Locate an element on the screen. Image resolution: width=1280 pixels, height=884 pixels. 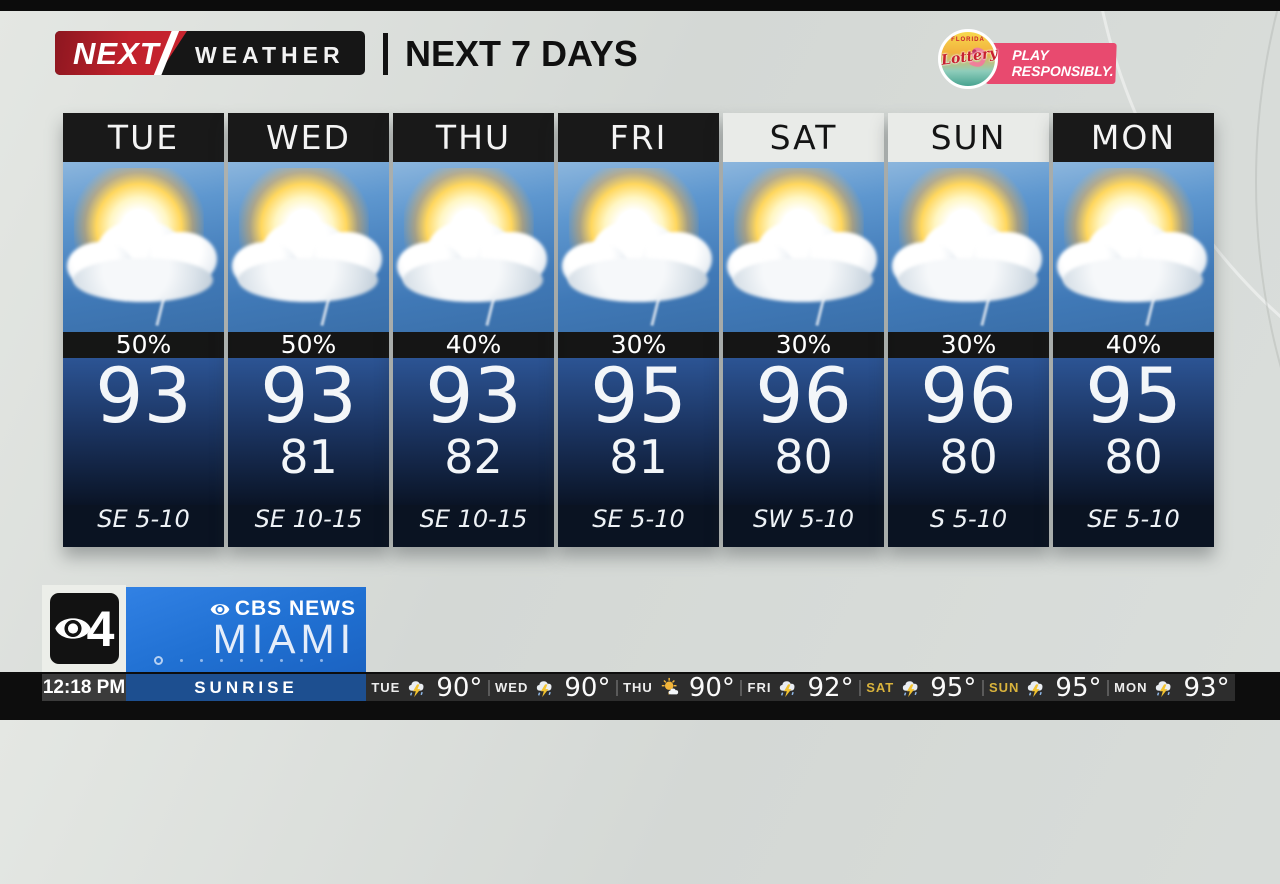
segment-label: SUNRISE is located at coordinates (246, 687).